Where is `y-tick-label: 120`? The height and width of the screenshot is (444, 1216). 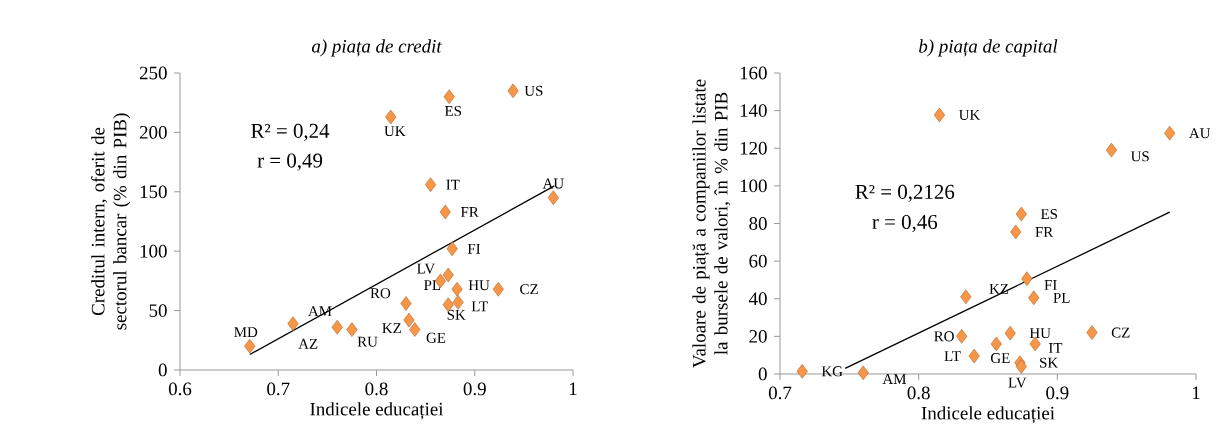 y-tick-label: 120 is located at coordinates (753, 148).